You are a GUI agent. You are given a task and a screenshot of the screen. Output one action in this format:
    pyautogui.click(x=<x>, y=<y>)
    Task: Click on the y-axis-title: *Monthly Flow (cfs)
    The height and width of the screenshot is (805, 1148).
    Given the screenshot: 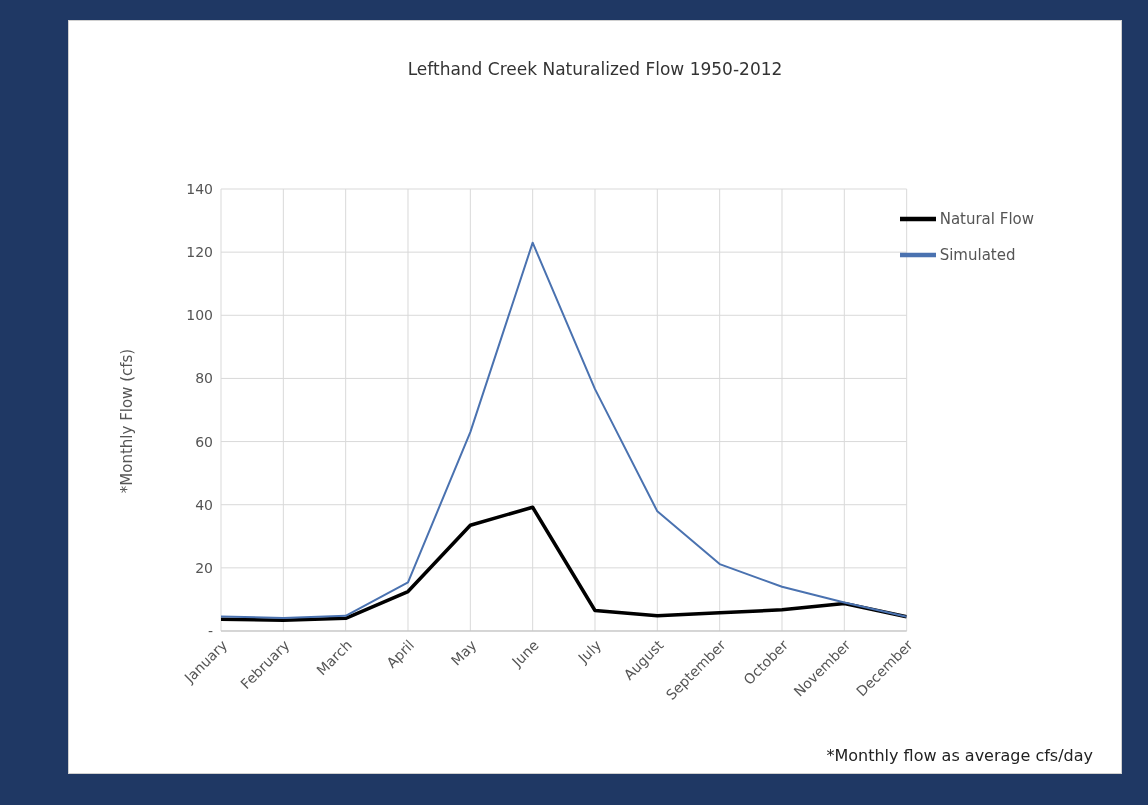 What is the action you would take?
    pyautogui.click(x=127, y=421)
    